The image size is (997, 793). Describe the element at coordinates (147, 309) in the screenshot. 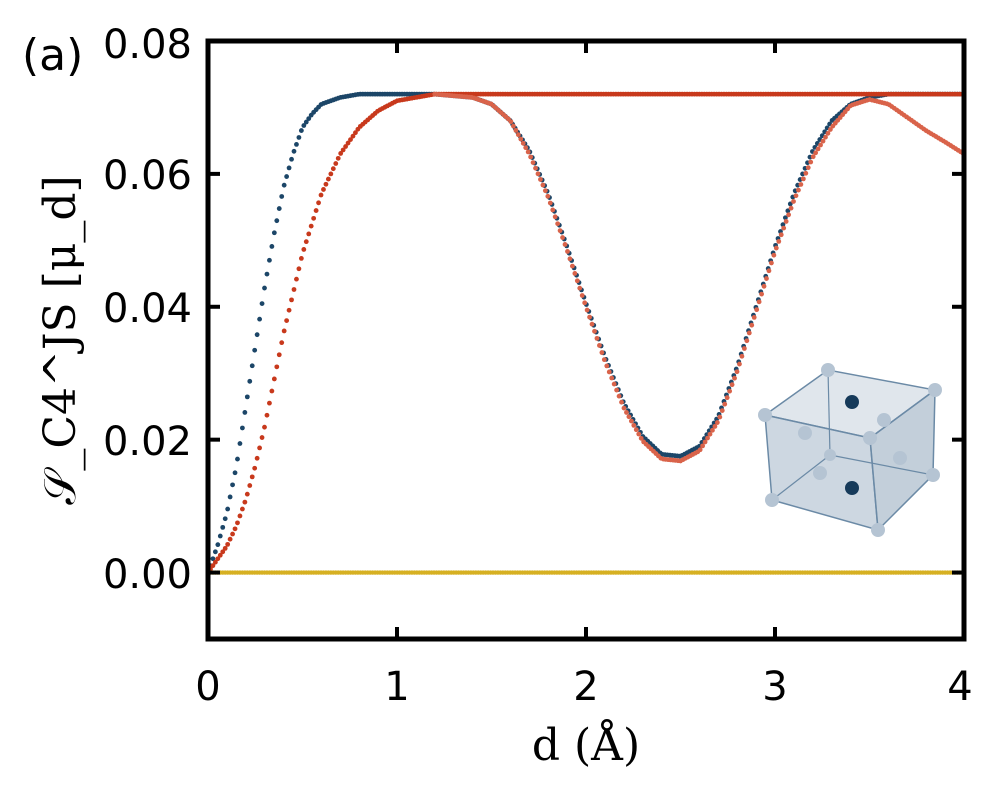

I see `y-tick-label: 0.04` at that location.